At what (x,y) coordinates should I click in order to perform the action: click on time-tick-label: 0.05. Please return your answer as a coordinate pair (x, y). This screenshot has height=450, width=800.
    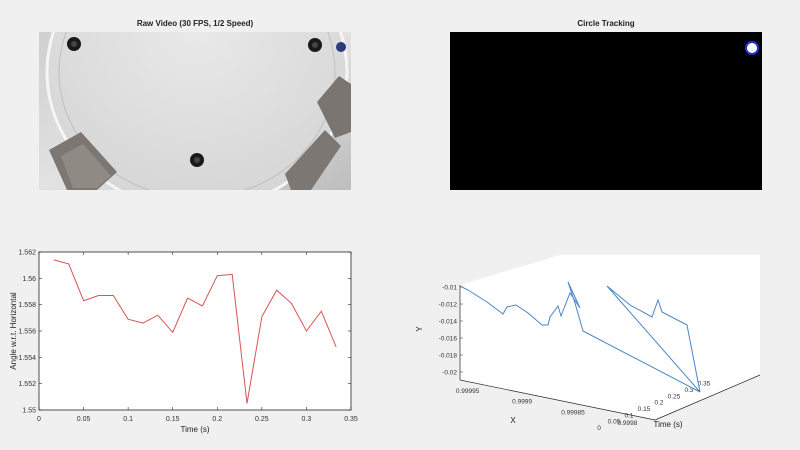
    Looking at the image, I should click on (614, 422).